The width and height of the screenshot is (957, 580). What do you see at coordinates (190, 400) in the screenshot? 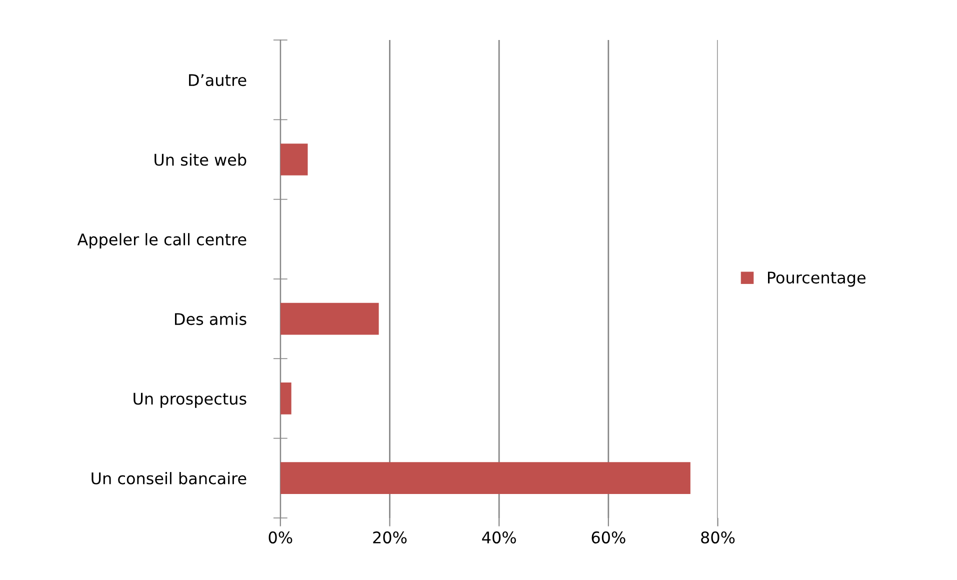
I see `y-tick-label: Un prospectus` at bounding box center [190, 400].